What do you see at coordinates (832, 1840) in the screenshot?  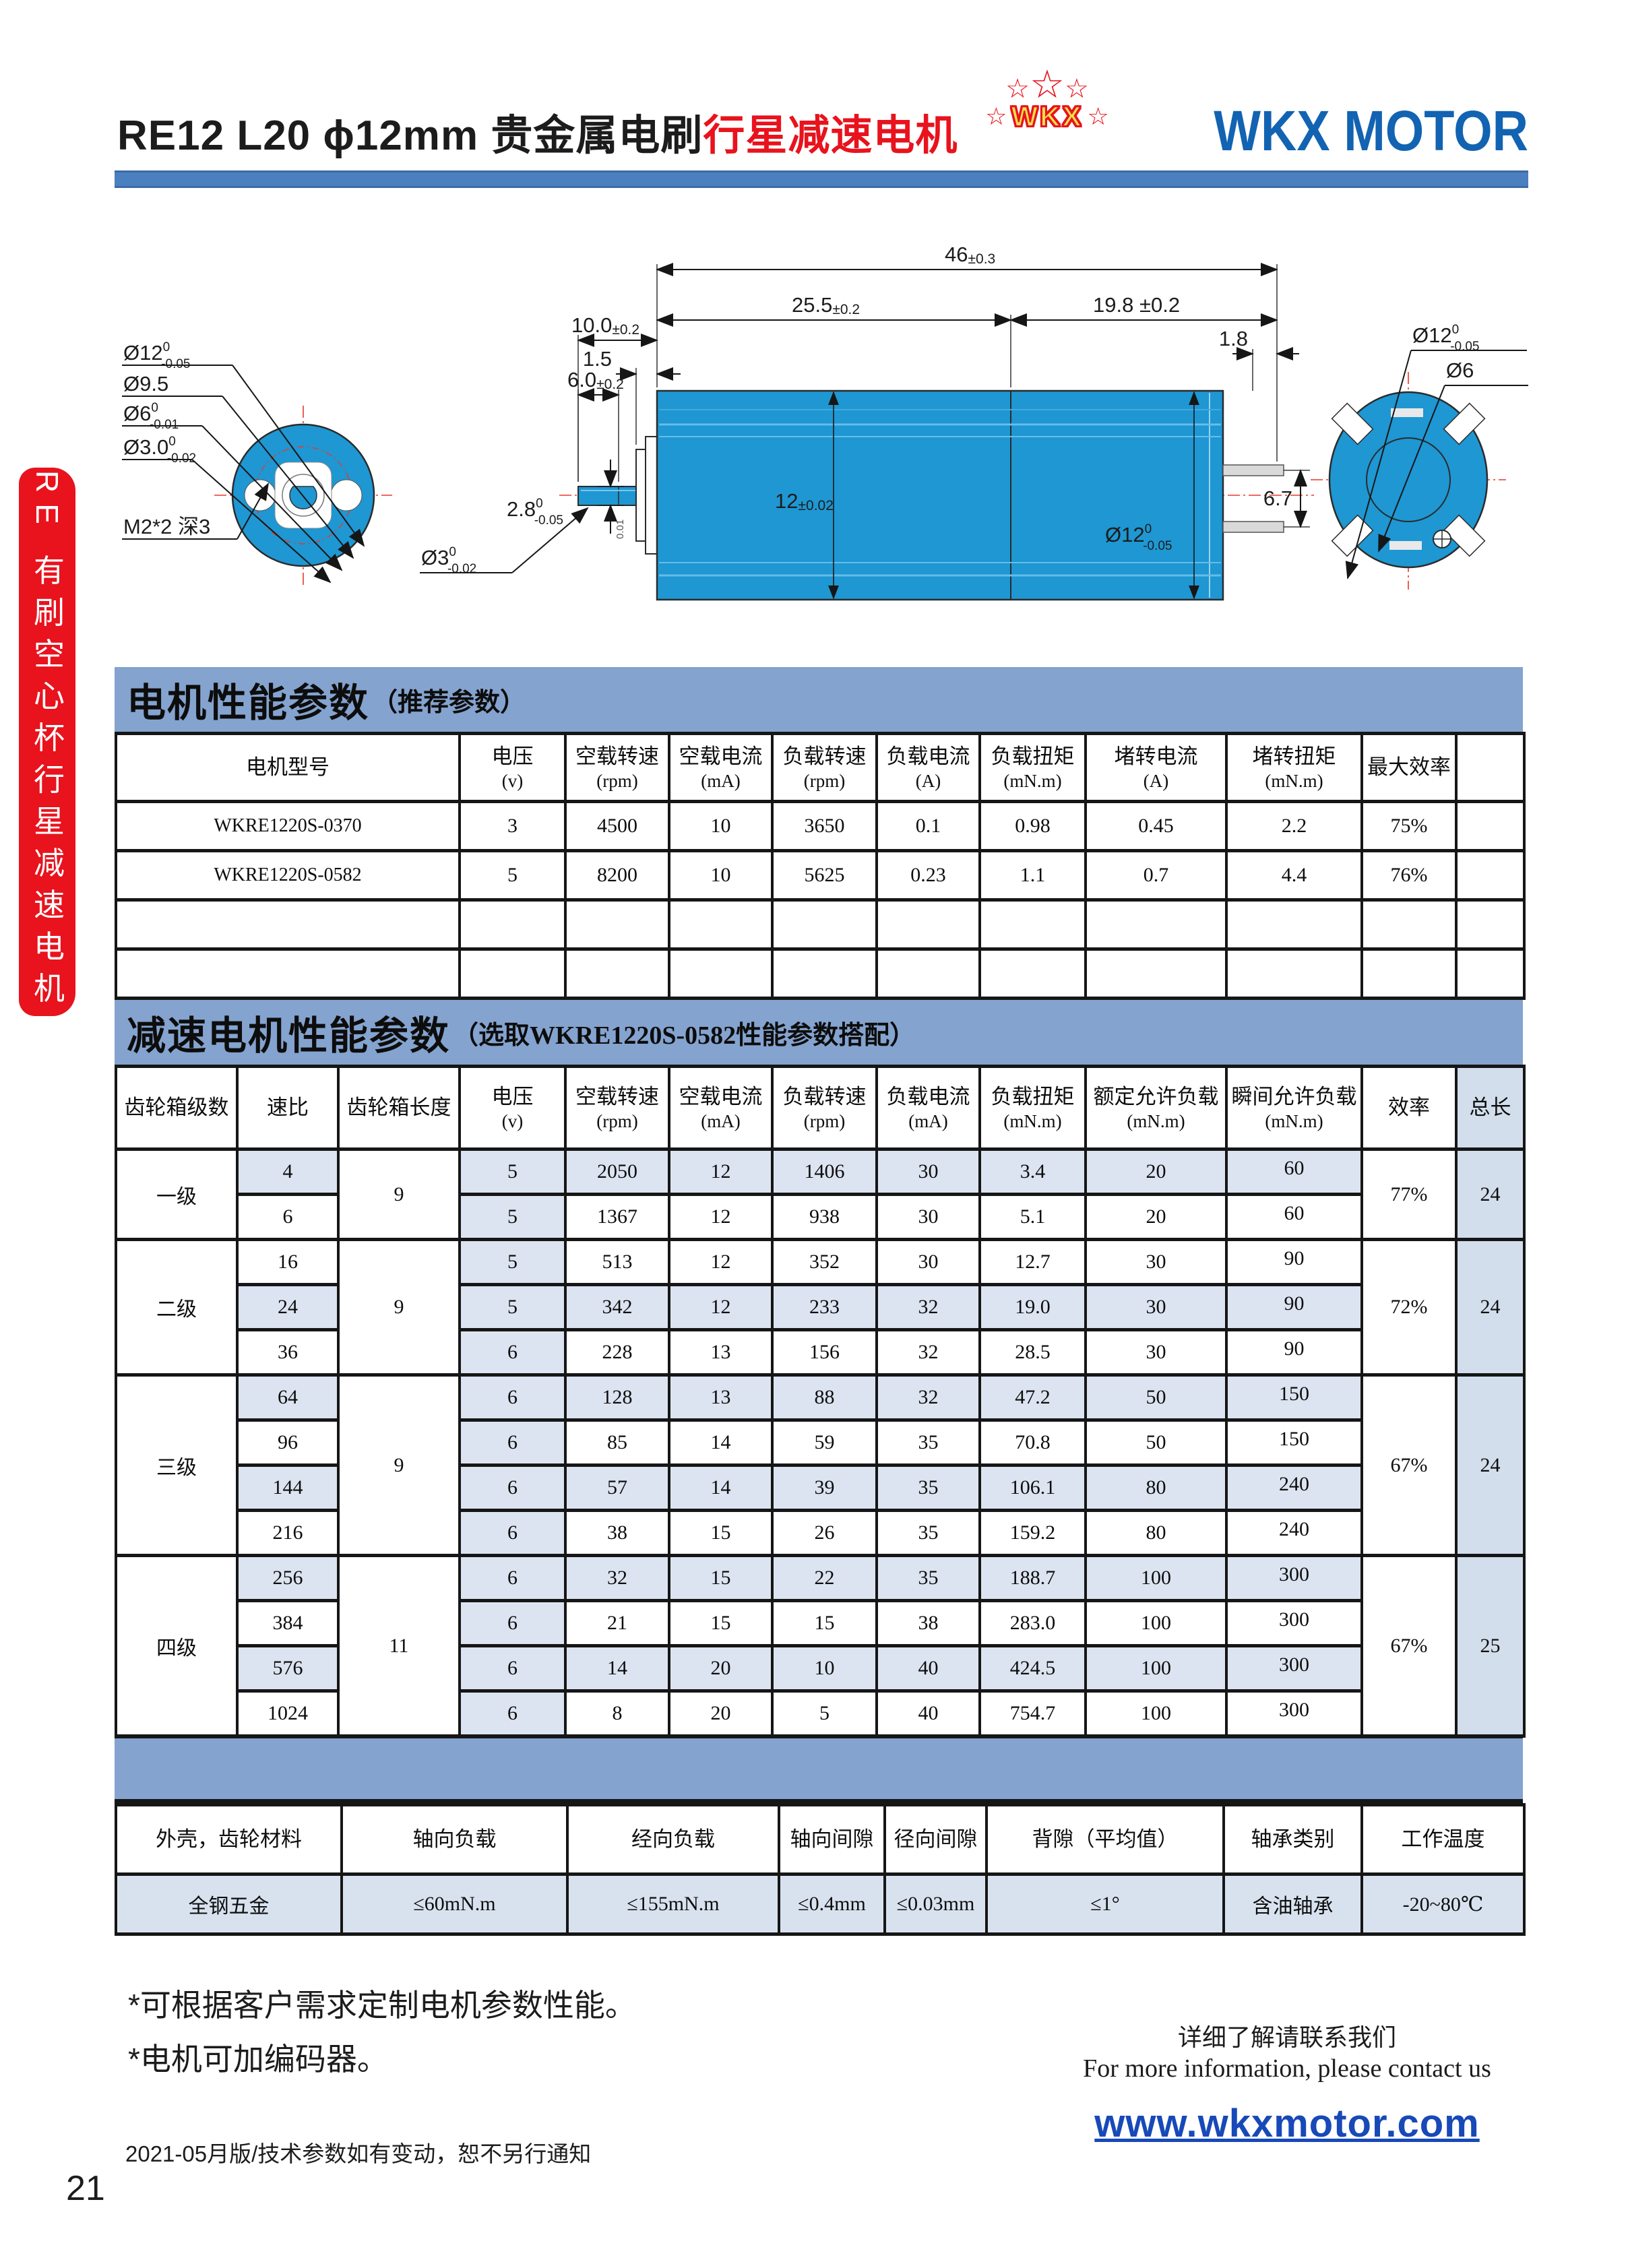 I see `spec-header-3: 轴向间隙` at bounding box center [832, 1840].